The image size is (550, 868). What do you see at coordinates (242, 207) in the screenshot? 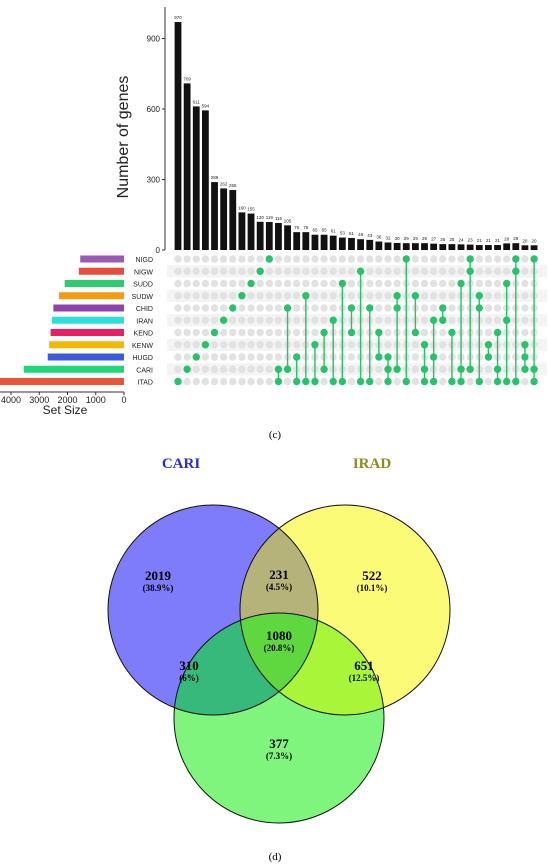
I see `bar-value-label: 160` at bounding box center [242, 207].